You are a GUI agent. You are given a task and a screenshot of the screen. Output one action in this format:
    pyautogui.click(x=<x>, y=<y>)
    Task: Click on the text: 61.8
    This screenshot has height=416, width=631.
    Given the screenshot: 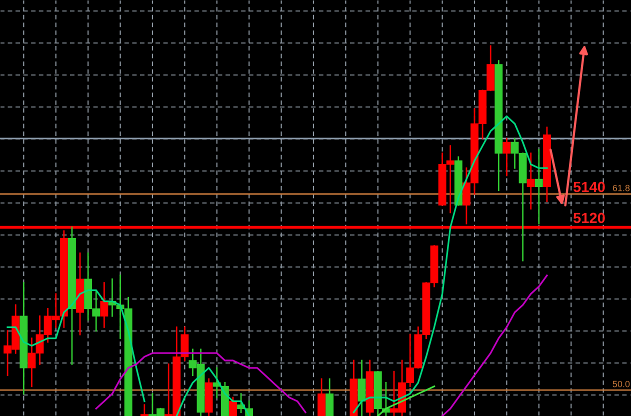 What is the action you would take?
    pyautogui.click(x=621, y=188)
    